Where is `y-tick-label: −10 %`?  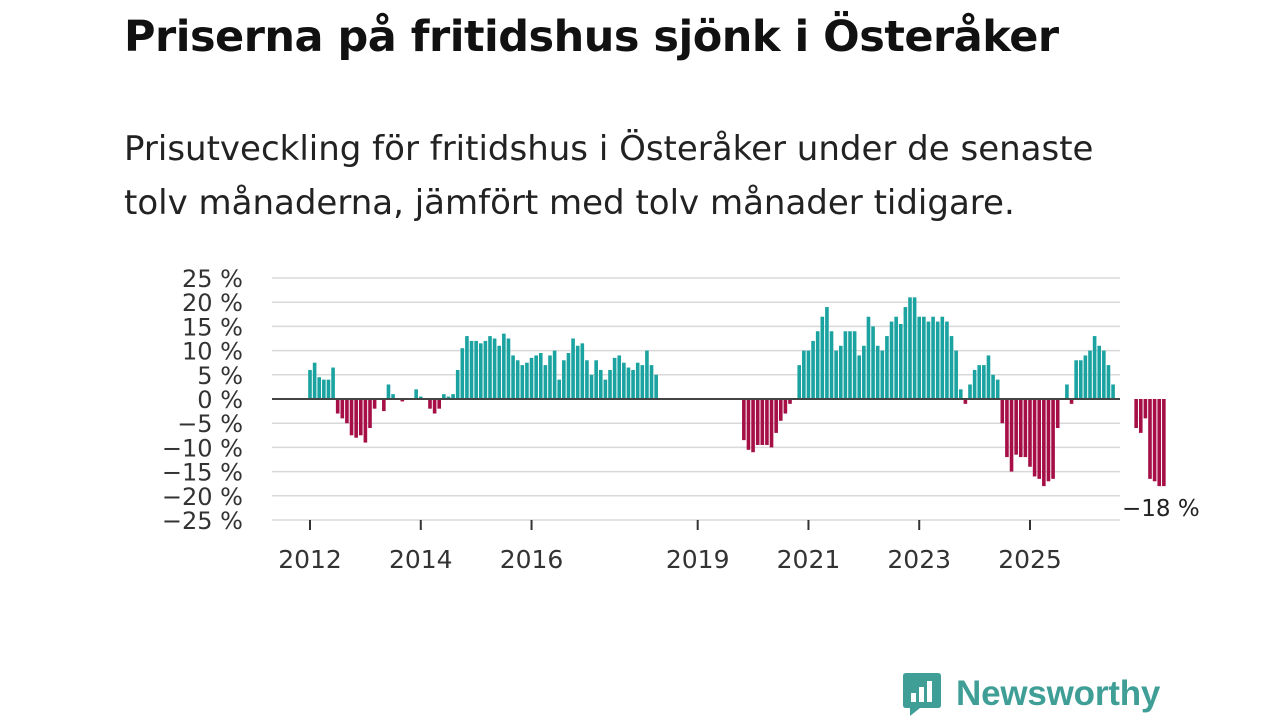 y-tick-label: −10 % is located at coordinates (202, 448).